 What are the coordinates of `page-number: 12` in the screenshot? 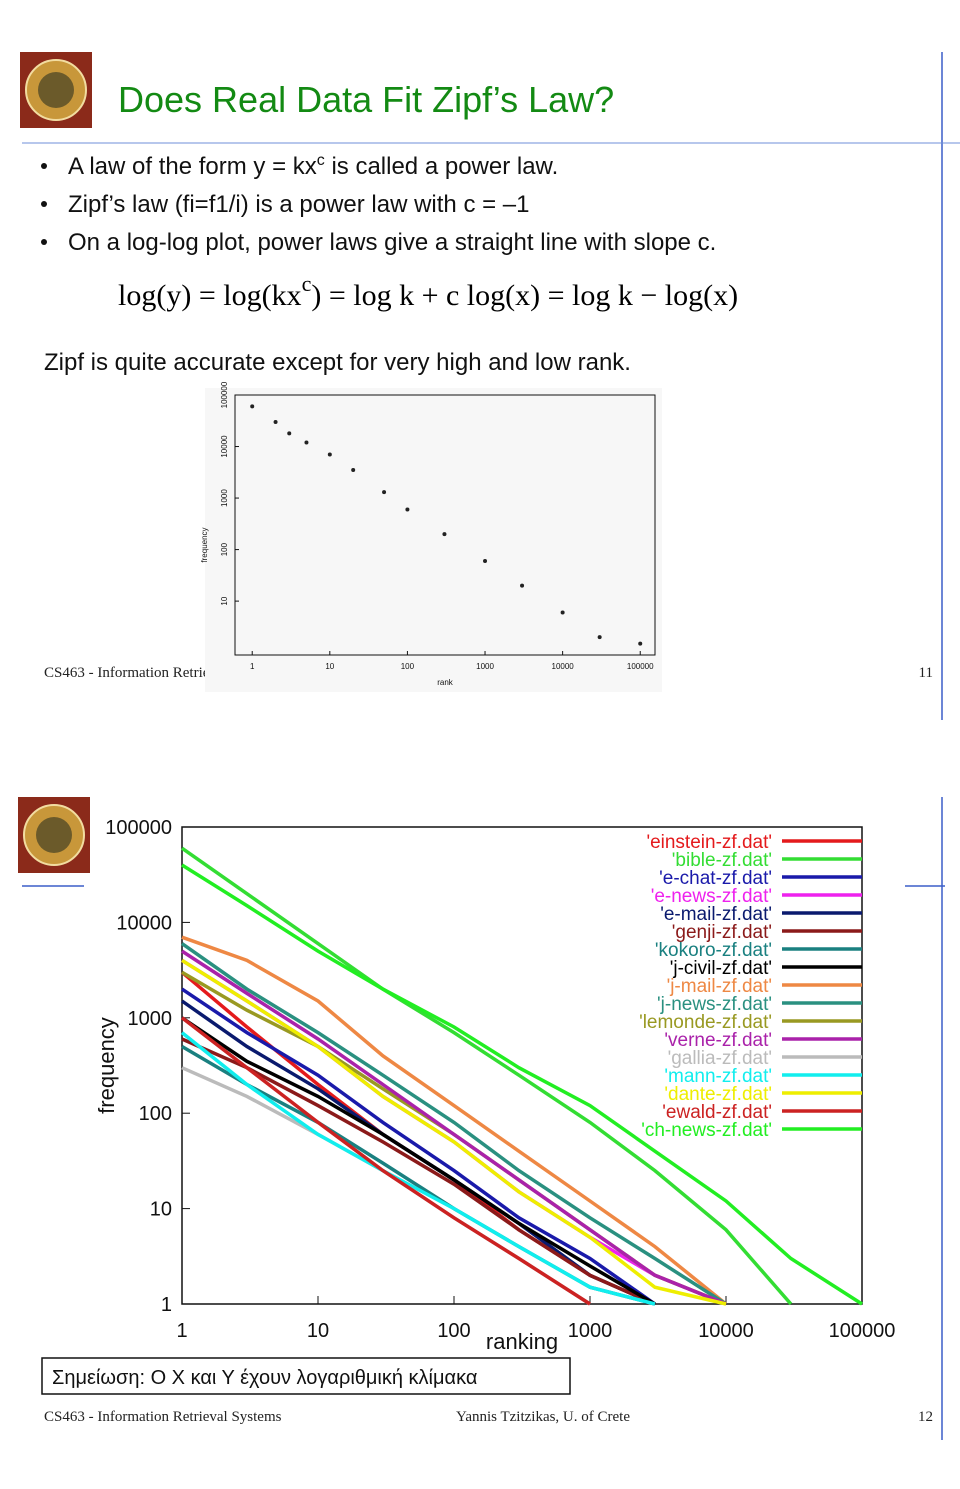 It's located at (925, 1417).